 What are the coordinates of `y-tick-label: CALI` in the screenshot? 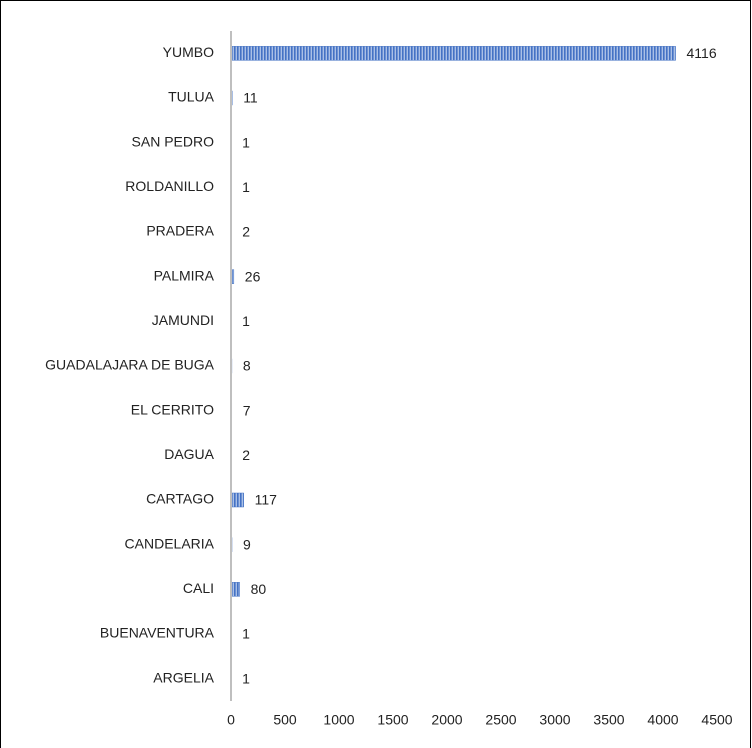 It's located at (198, 588).